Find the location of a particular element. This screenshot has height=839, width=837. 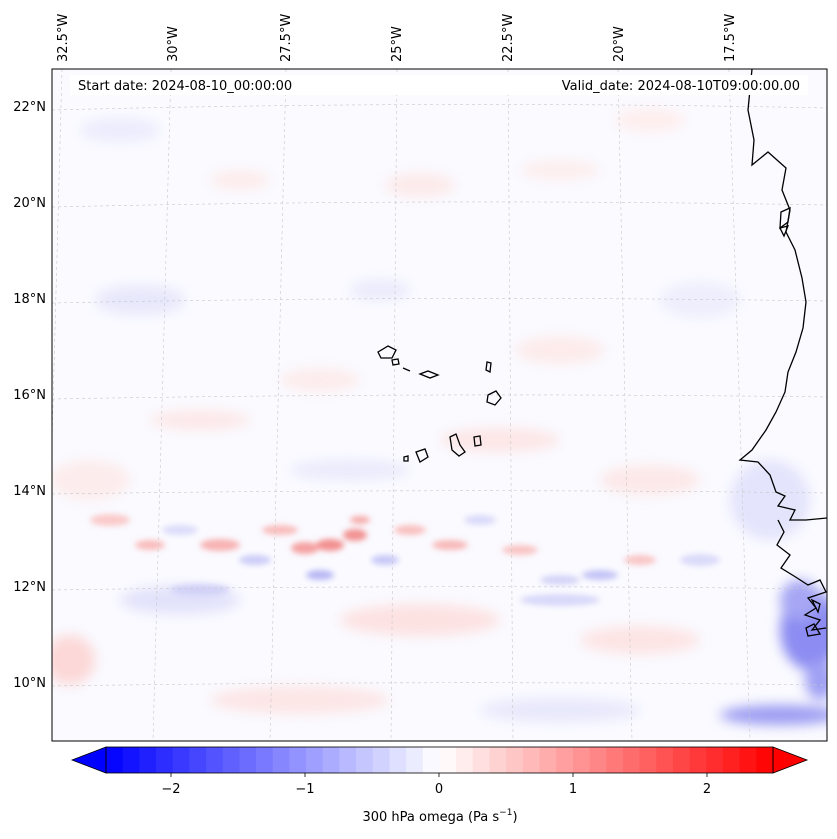

lat-label: 10°N is located at coordinates (29, 683).